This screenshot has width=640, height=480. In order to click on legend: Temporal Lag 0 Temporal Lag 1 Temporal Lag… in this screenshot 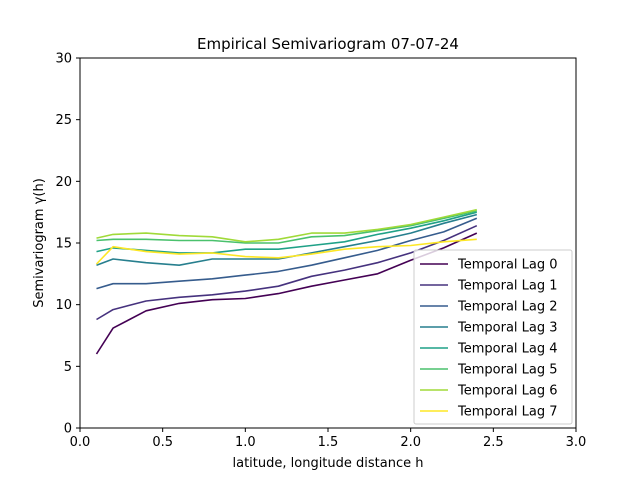, I will do `click(493, 337)`.